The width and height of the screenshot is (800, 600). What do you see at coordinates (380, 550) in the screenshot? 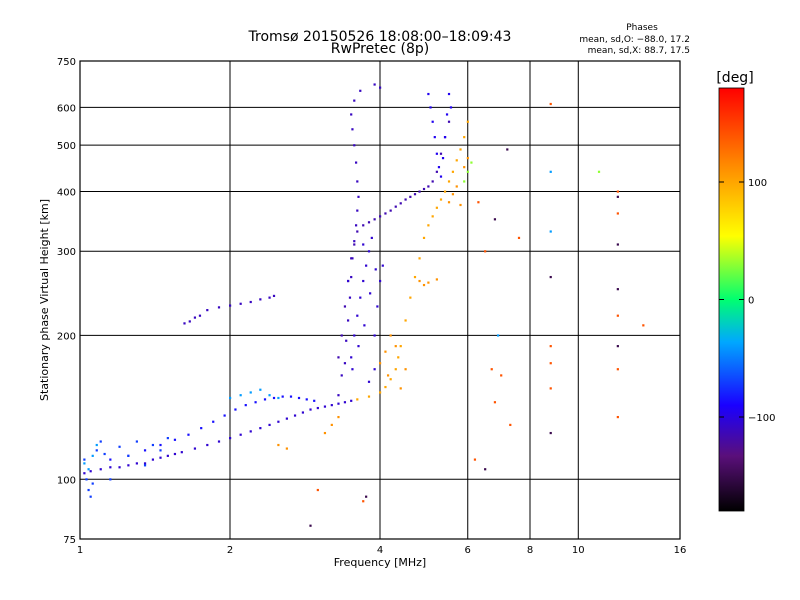
I see `x-tick-label: 4` at bounding box center [380, 550].